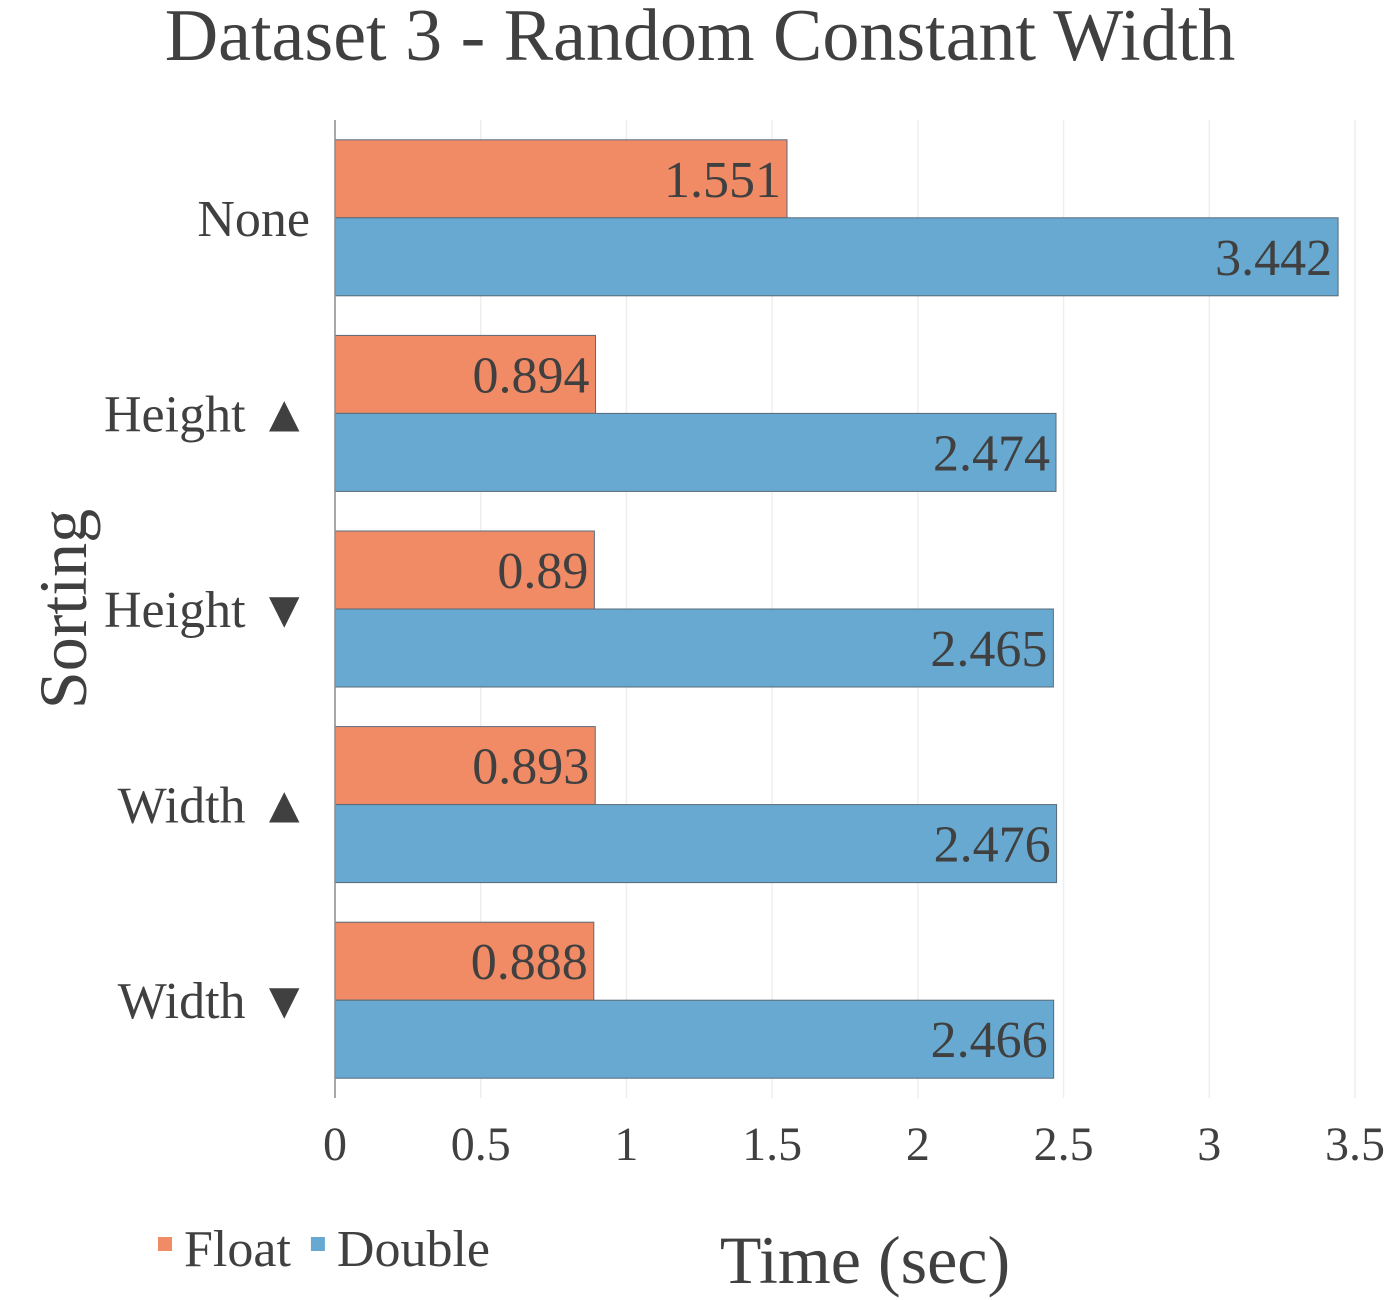  Describe the element at coordinates (854, 1144) in the screenshot. I see `x-tick-labels: 0 0.5 1 1.5 2 2.5 3 3.5` at that location.